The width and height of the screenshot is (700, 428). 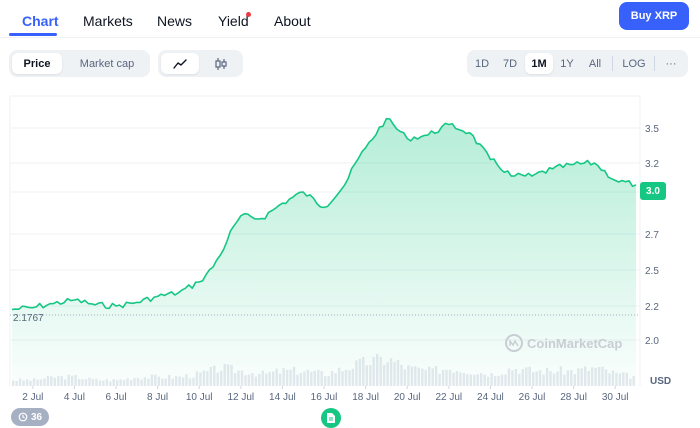 I want to click on chart-type-toggle, so click(x=200, y=63).